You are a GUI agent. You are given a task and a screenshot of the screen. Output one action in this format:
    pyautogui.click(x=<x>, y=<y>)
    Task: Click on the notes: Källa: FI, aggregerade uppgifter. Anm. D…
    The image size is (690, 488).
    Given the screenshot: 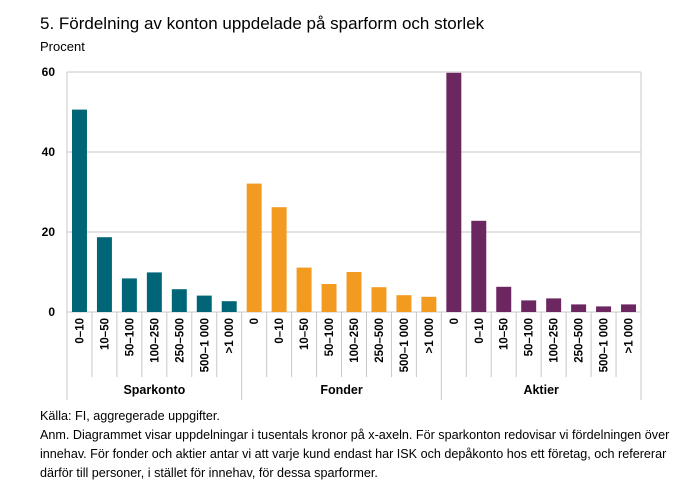 What is the action you would take?
    pyautogui.click(x=360, y=445)
    